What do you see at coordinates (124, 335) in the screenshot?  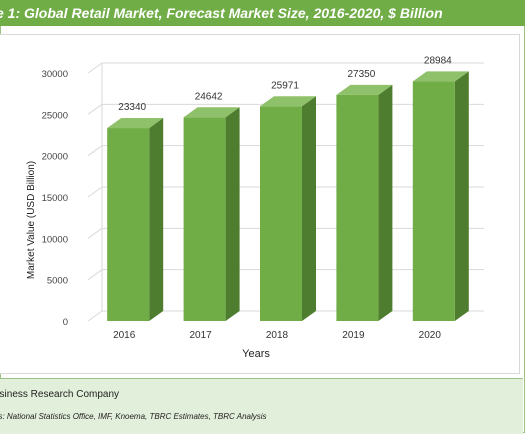 I see `x-tick-label: 2016` at bounding box center [124, 335].